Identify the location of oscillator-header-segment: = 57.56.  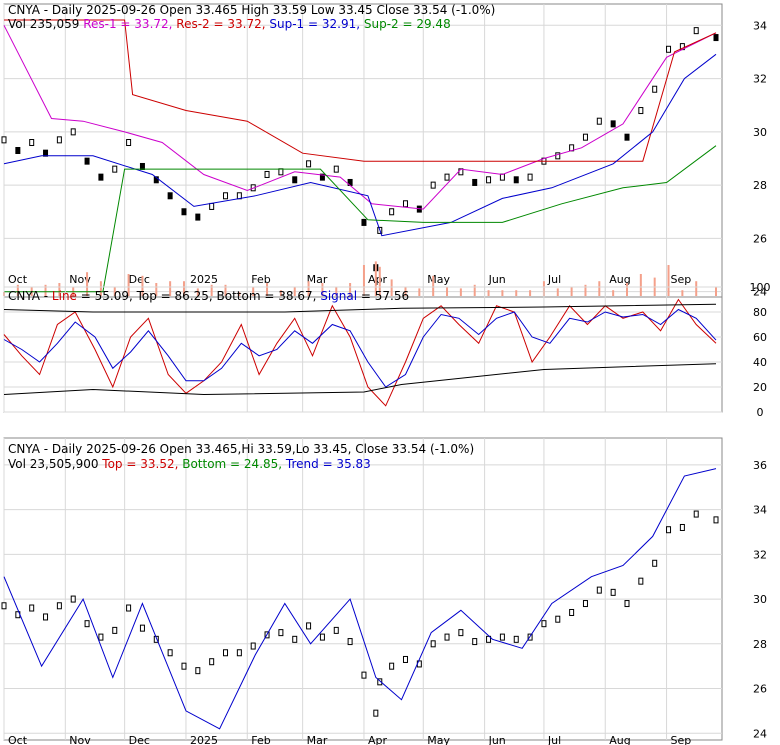
(383, 296).